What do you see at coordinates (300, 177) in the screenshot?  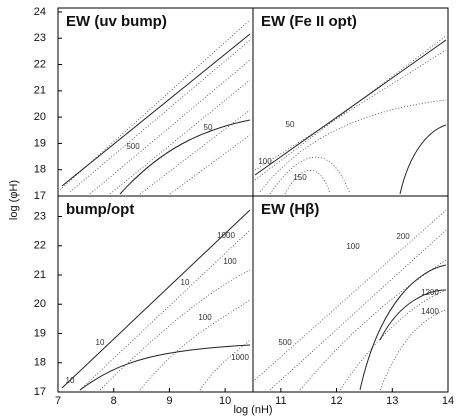 I see `contour-label: 150` at bounding box center [300, 177].